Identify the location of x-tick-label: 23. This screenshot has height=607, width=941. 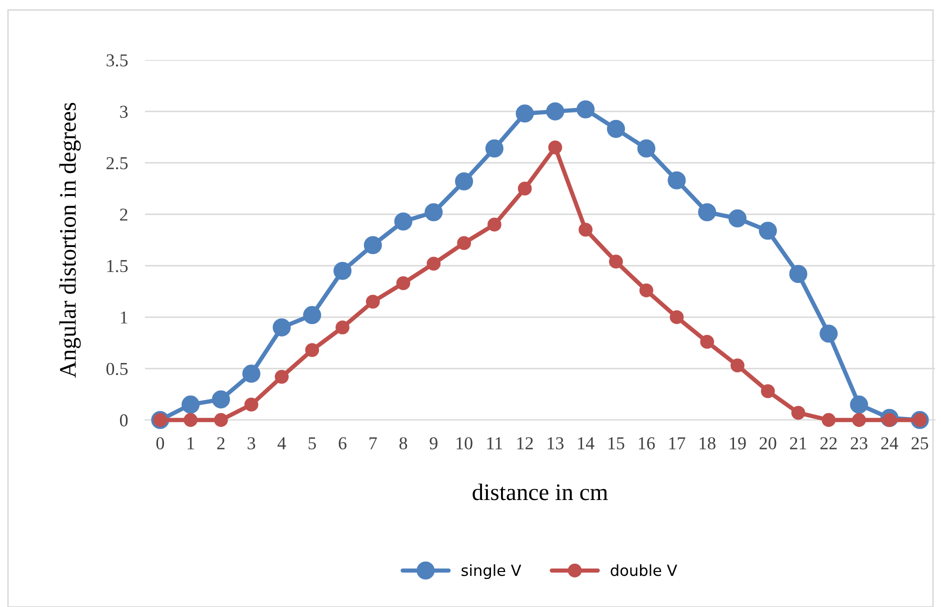
(859, 443).